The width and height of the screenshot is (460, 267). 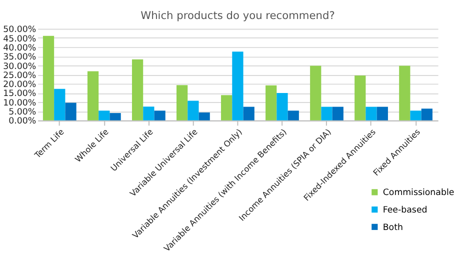 I want to click on y-tick-label: 35.00%, so click(x=19, y=57).